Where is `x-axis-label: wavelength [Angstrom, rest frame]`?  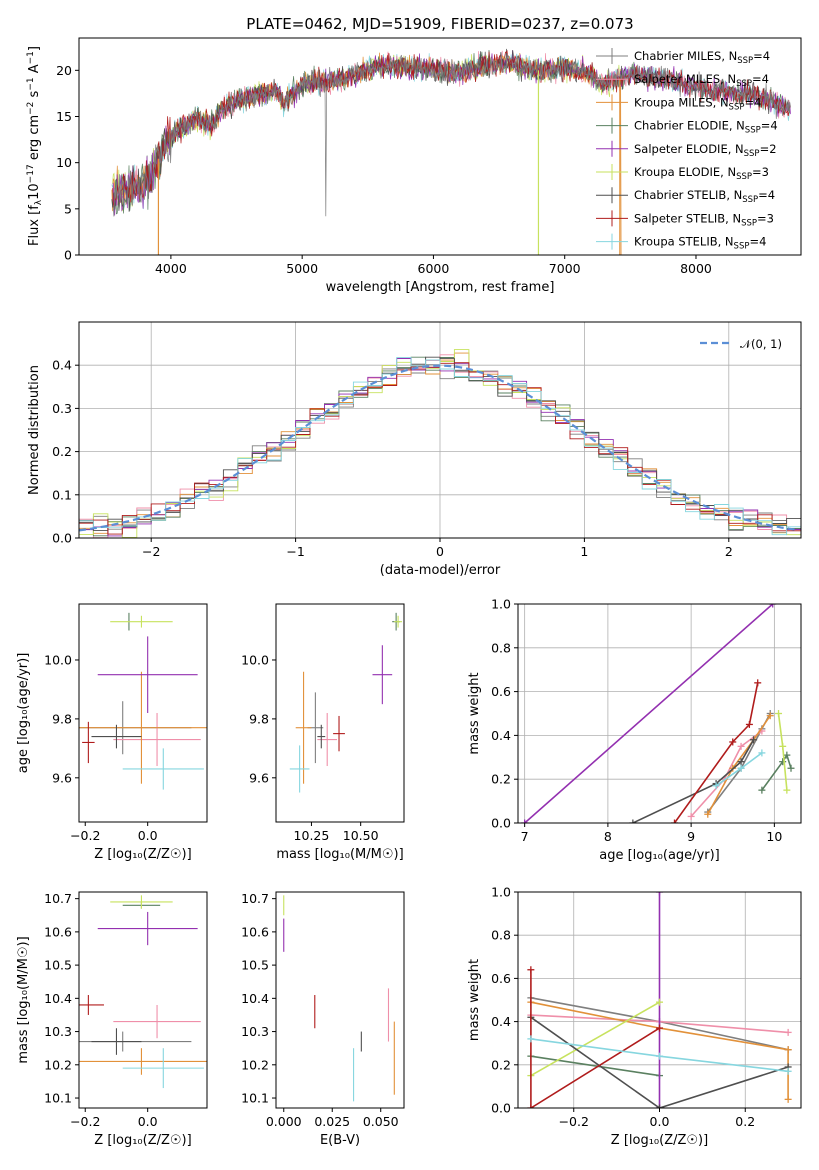 x-axis-label: wavelength [Angstrom, rest frame] is located at coordinates (440, 287).